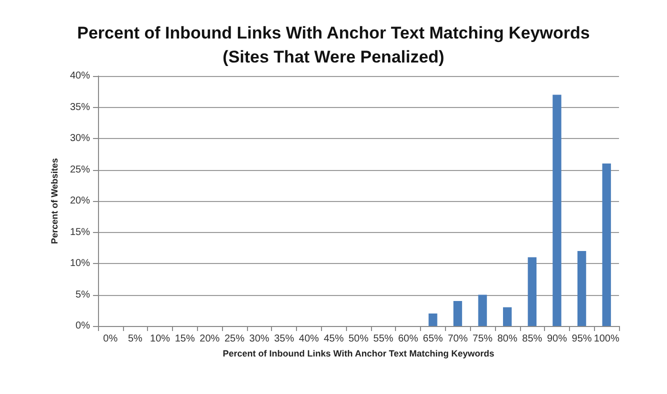 The image size is (667, 394). What do you see at coordinates (80, 107) in the screenshot?
I see `y-tick-label: 35%` at bounding box center [80, 107].